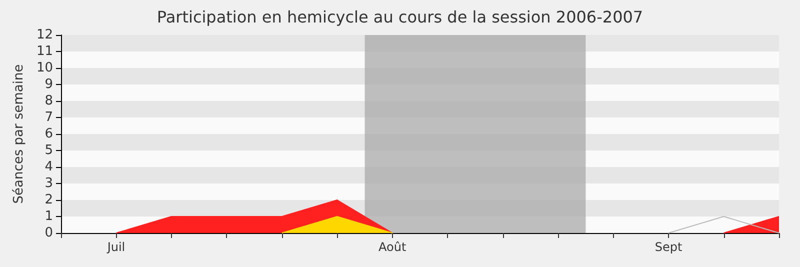 This screenshot has width=800, height=267. What do you see at coordinates (48, 84) in the screenshot?
I see `y-tick-label: 9` at bounding box center [48, 84].